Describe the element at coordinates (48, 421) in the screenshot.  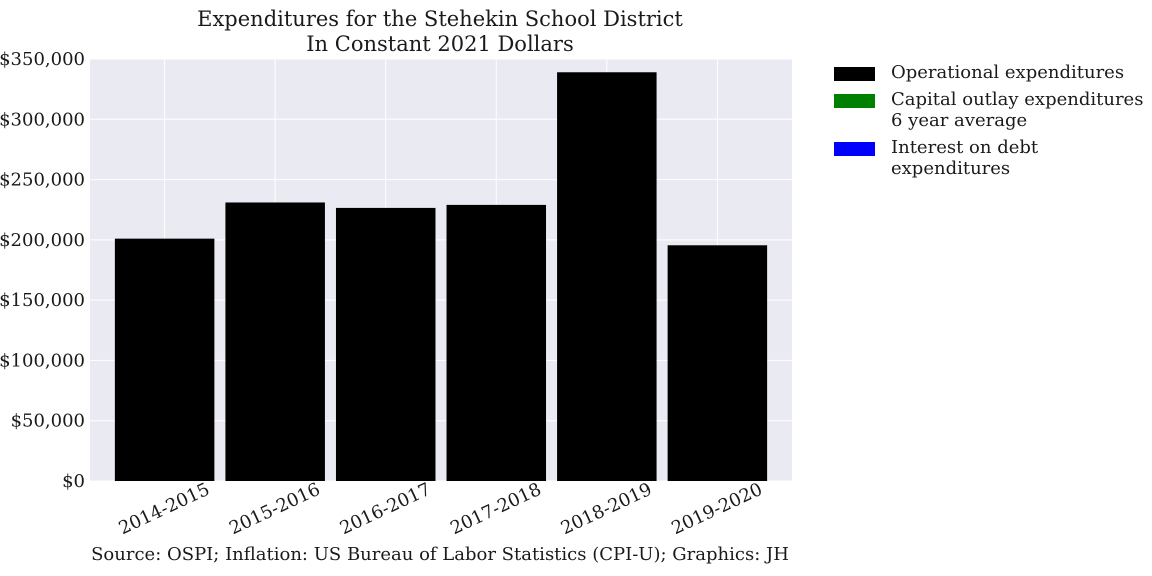
I see `y-tick-label: $50,000` at that location.